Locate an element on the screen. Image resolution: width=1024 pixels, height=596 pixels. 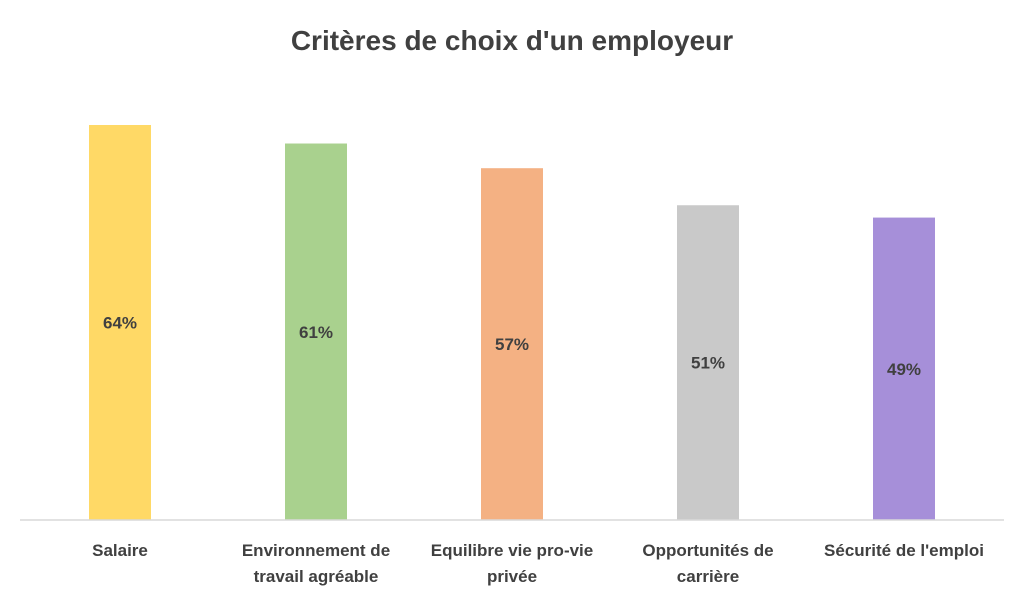
category-label-1: Salaire is located at coordinates (120, 550).